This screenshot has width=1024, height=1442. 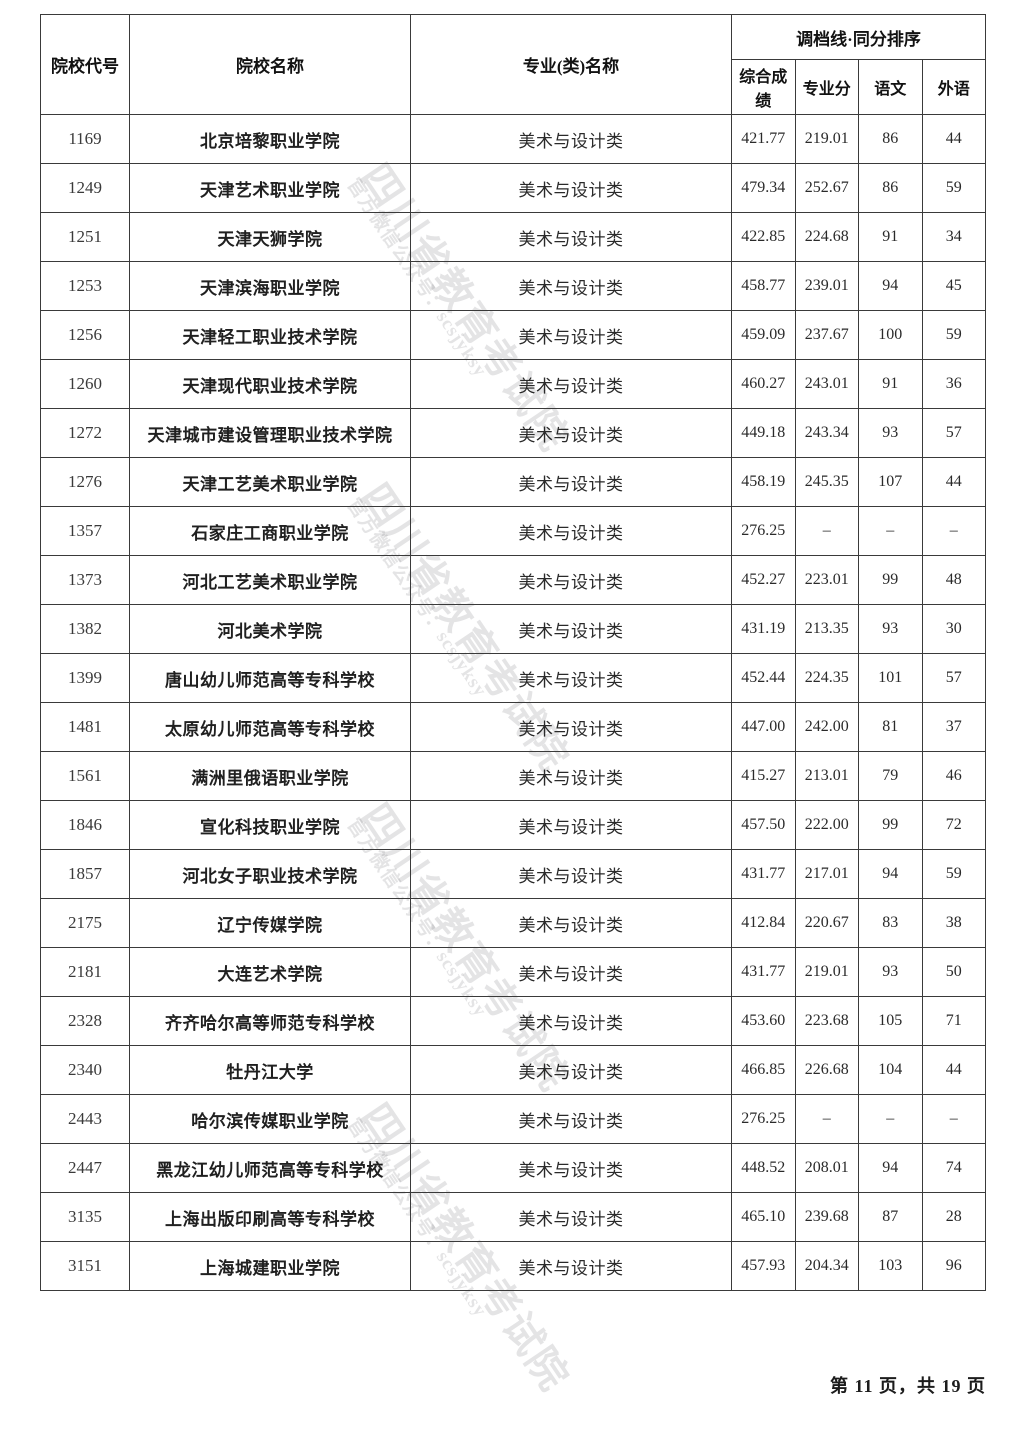 I want to click on cell-foreign-score: 46, so click(x=953, y=776).